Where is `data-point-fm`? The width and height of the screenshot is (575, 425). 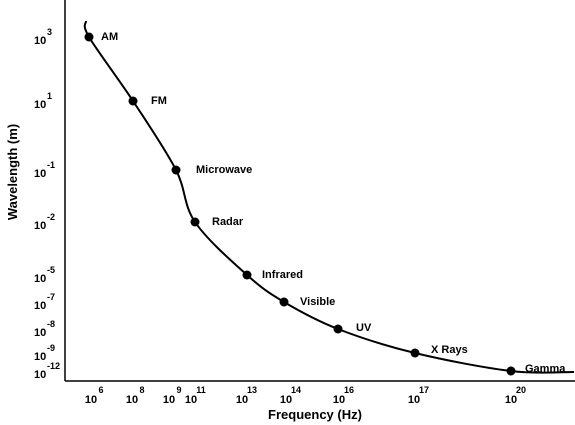 data-point-fm is located at coordinates (133, 101).